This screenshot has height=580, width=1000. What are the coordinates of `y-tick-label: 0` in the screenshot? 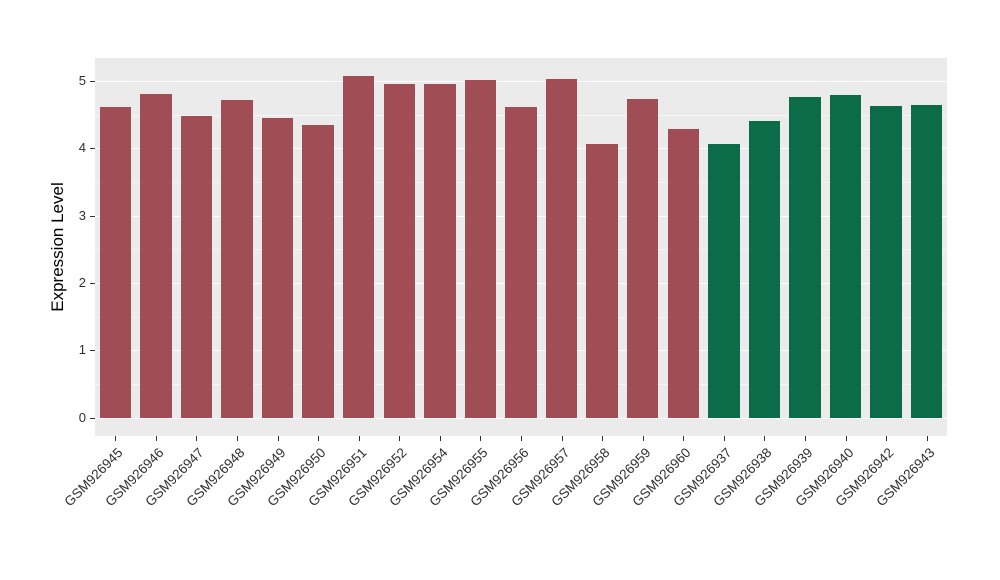 It's located at (82, 417).